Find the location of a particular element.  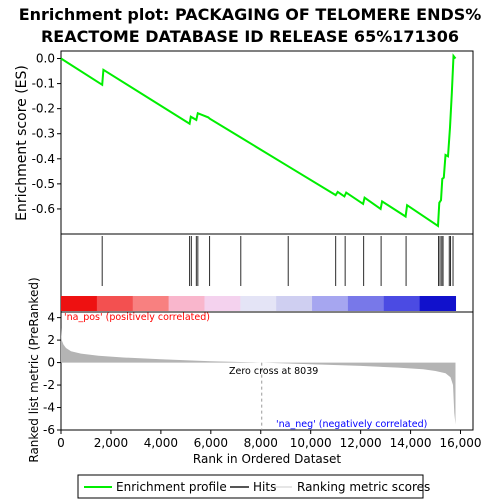

x-tick-label: 4,000 is located at coordinates (161, 443).